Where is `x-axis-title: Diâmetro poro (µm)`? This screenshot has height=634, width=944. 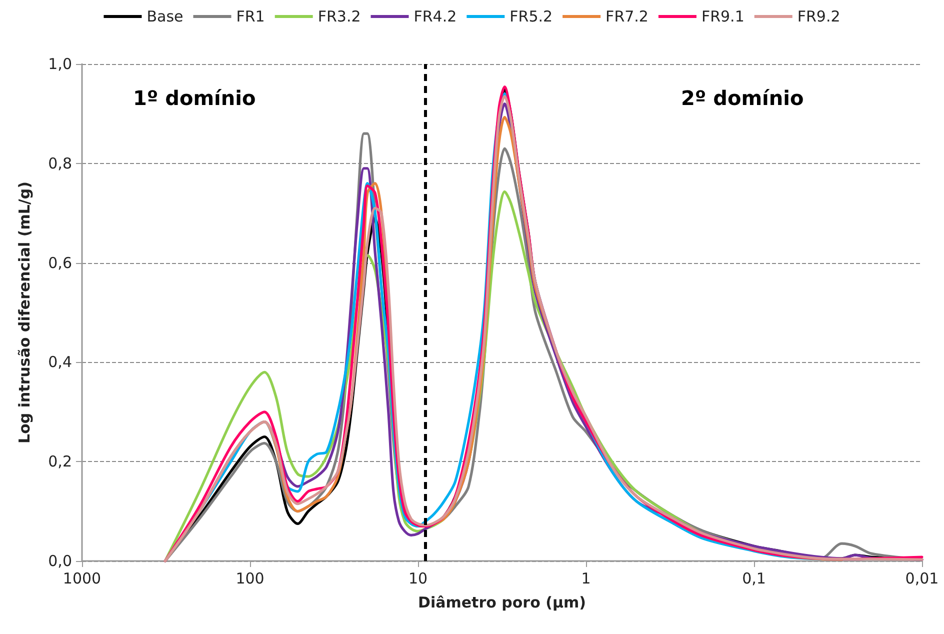
x-axis-title: Diâmetro poro (µm) is located at coordinates (502, 603).